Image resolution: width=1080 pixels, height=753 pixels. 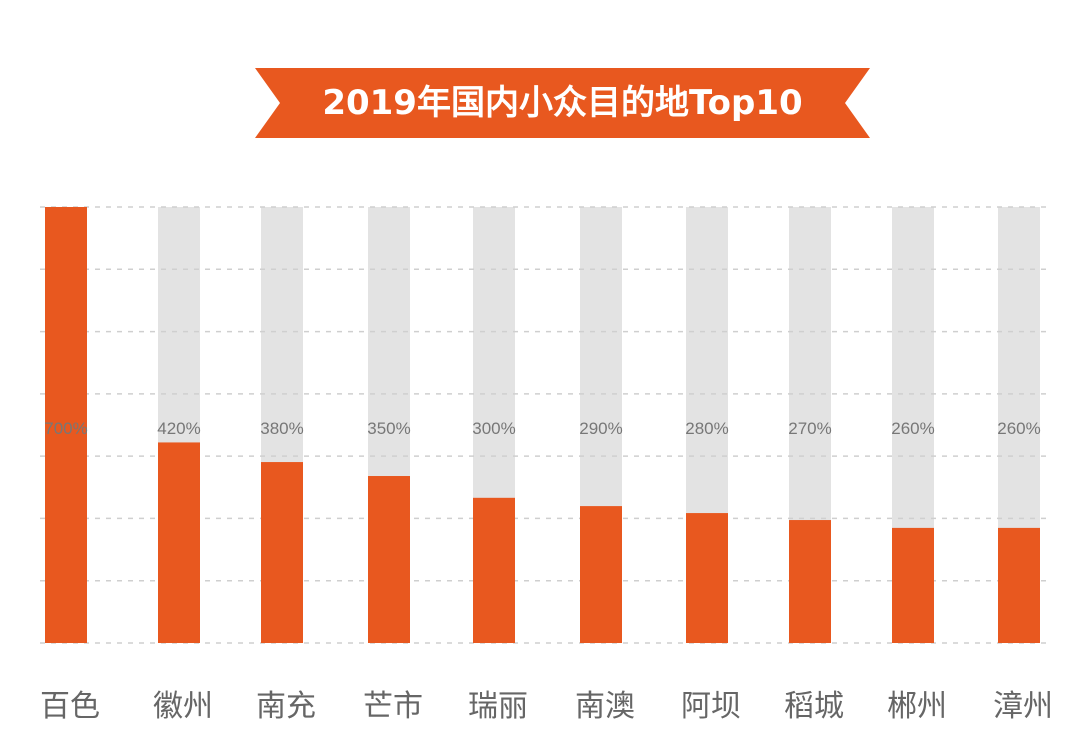 What do you see at coordinates (605, 706) in the screenshot?
I see `category-label: 南澳` at bounding box center [605, 706].